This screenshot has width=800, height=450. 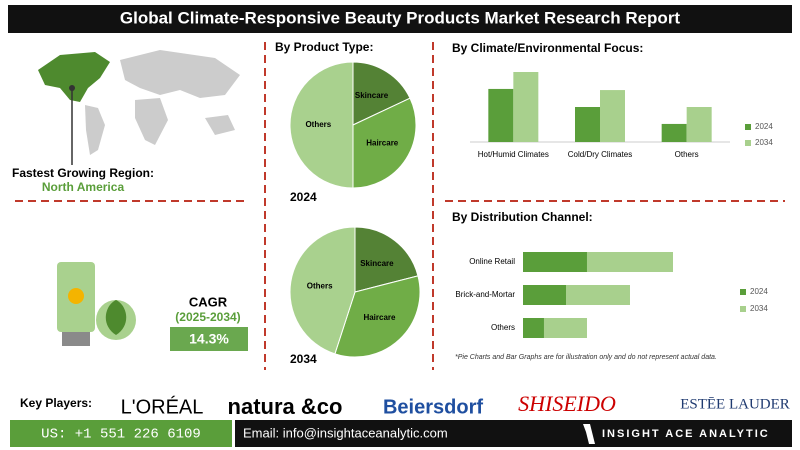 What do you see at coordinates (285, 406) in the screenshot?
I see `player-logo: natura &co` at bounding box center [285, 406].